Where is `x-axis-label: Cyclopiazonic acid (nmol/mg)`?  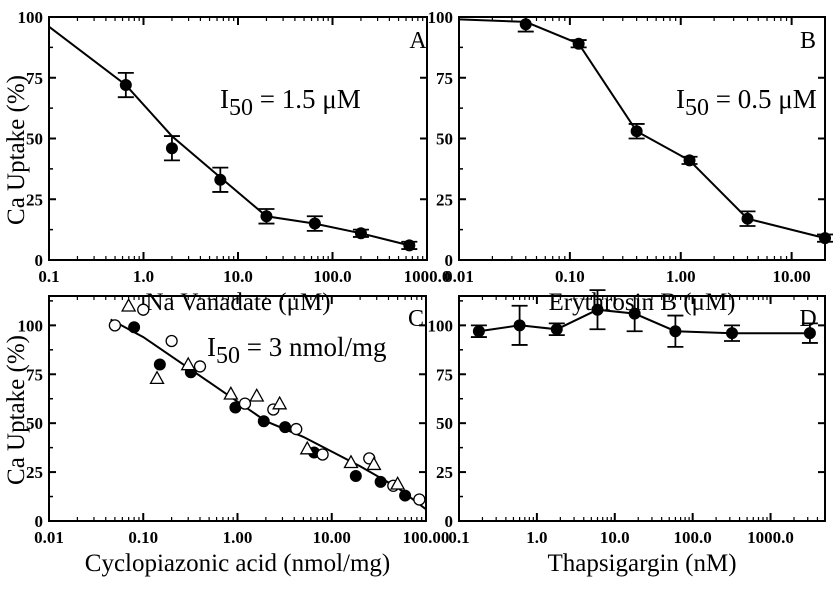
x-axis-label: Cyclopiazonic acid (nmol/mg) is located at coordinates (237, 563).